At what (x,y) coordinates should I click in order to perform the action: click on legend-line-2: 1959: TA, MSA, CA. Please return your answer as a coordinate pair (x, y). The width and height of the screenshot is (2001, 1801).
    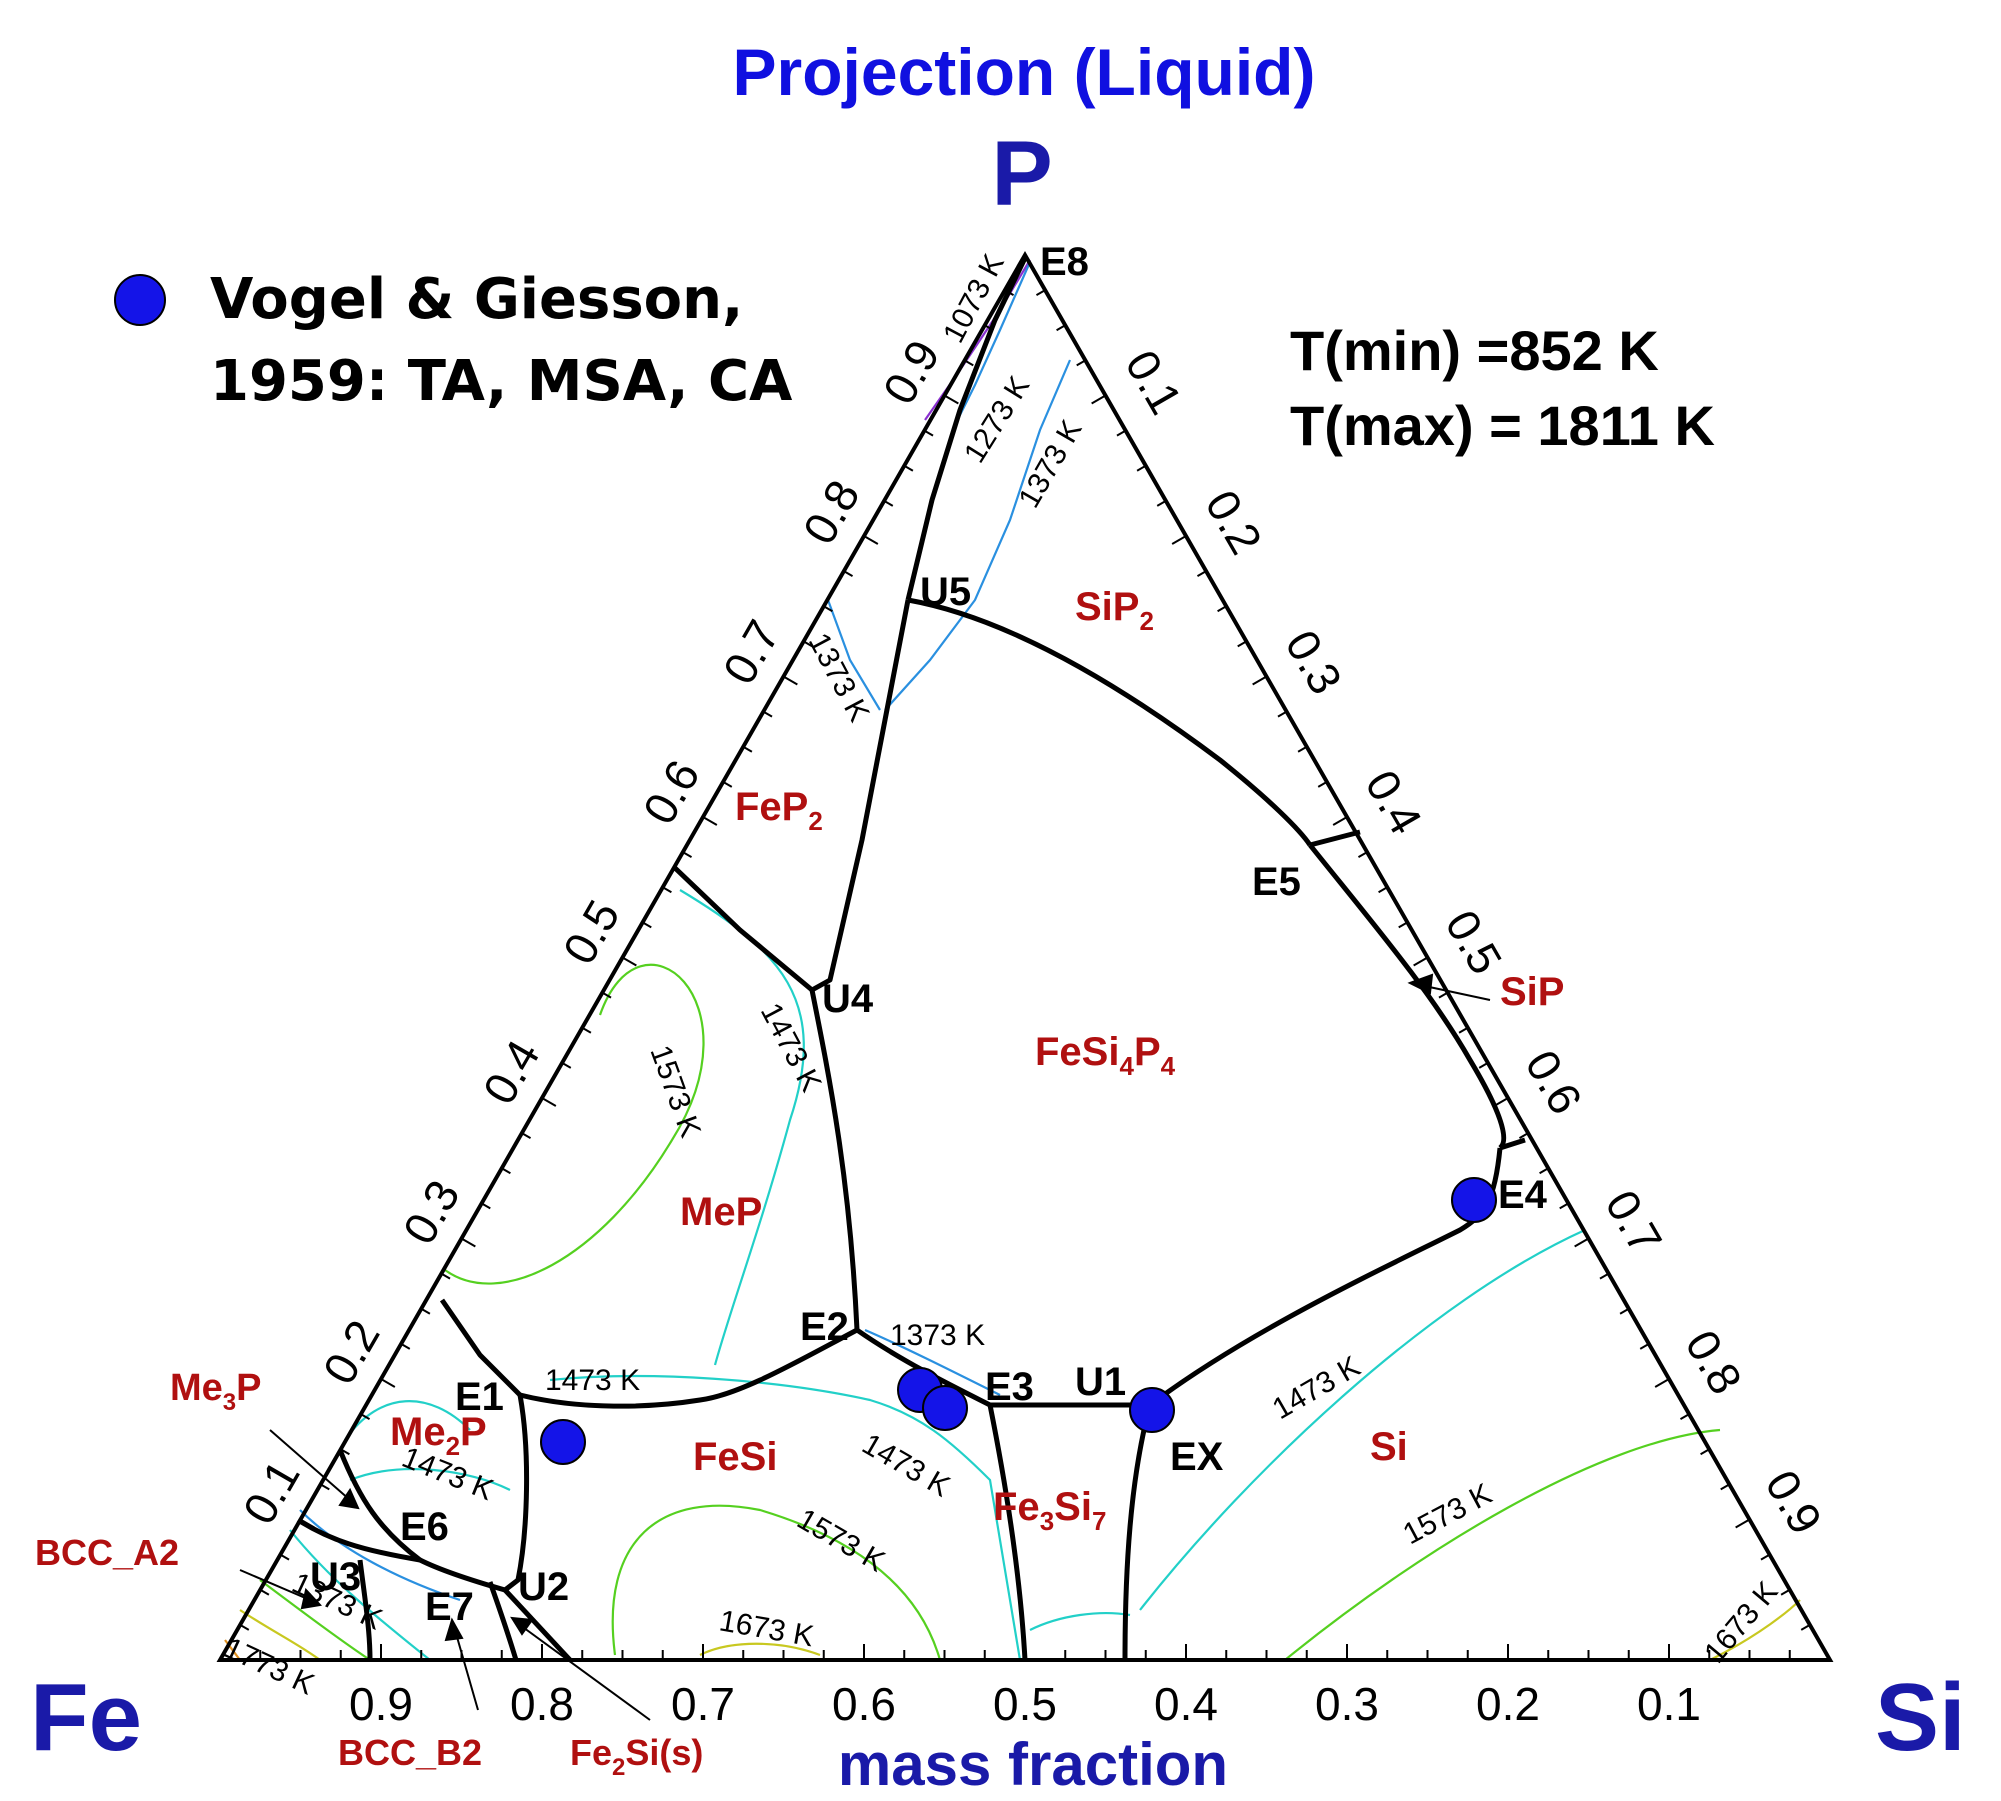
    Looking at the image, I should click on (501, 381).